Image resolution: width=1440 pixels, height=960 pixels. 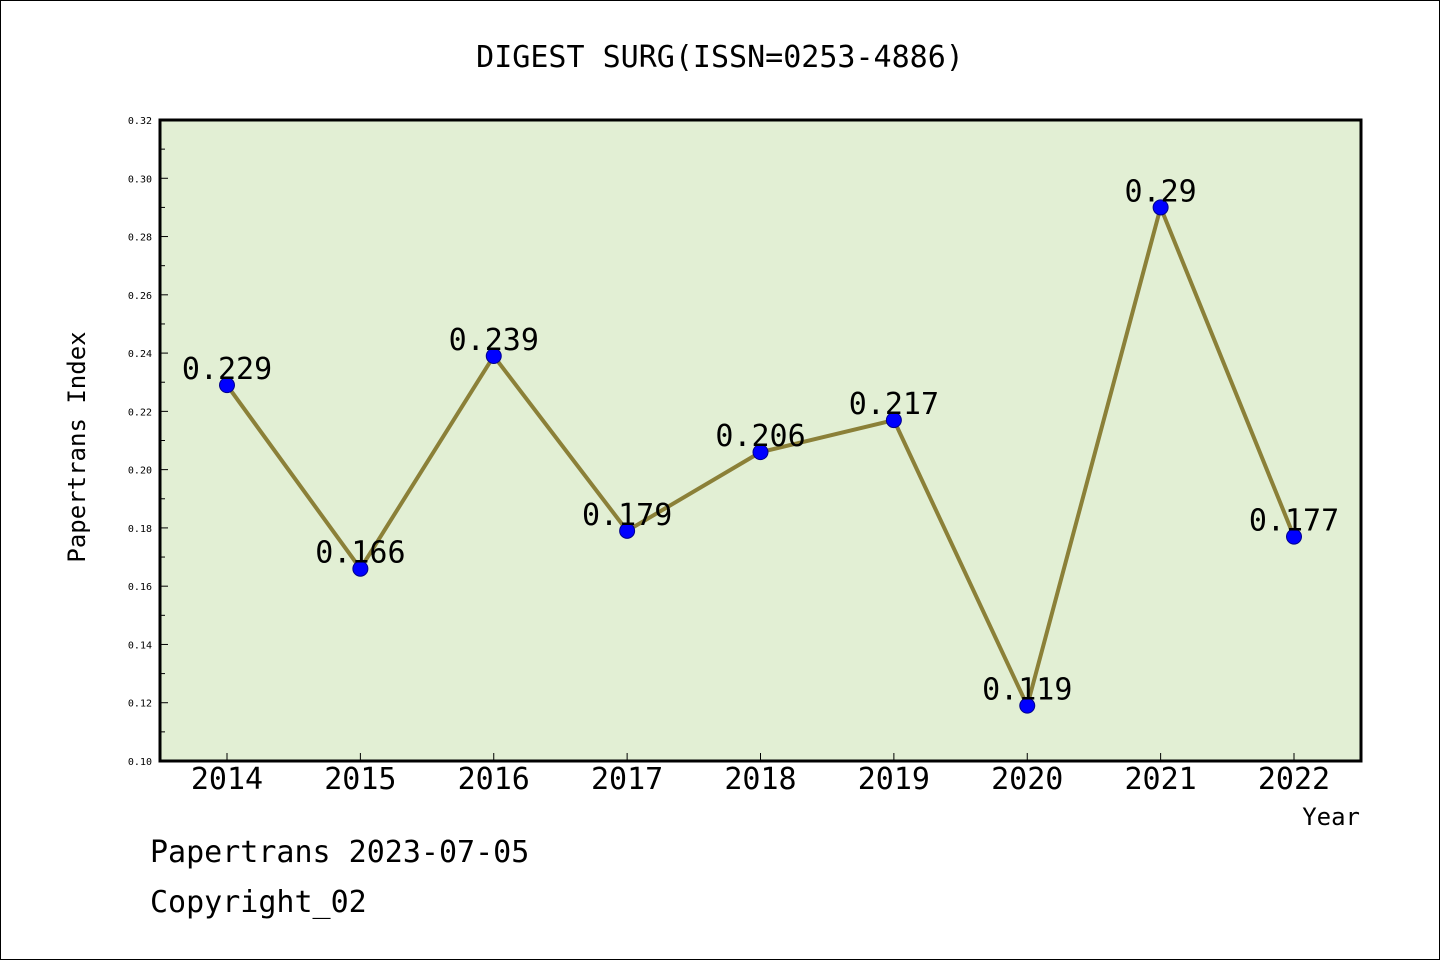 I want to click on y-tick-label-2: 0.14, so click(x=140, y=645).